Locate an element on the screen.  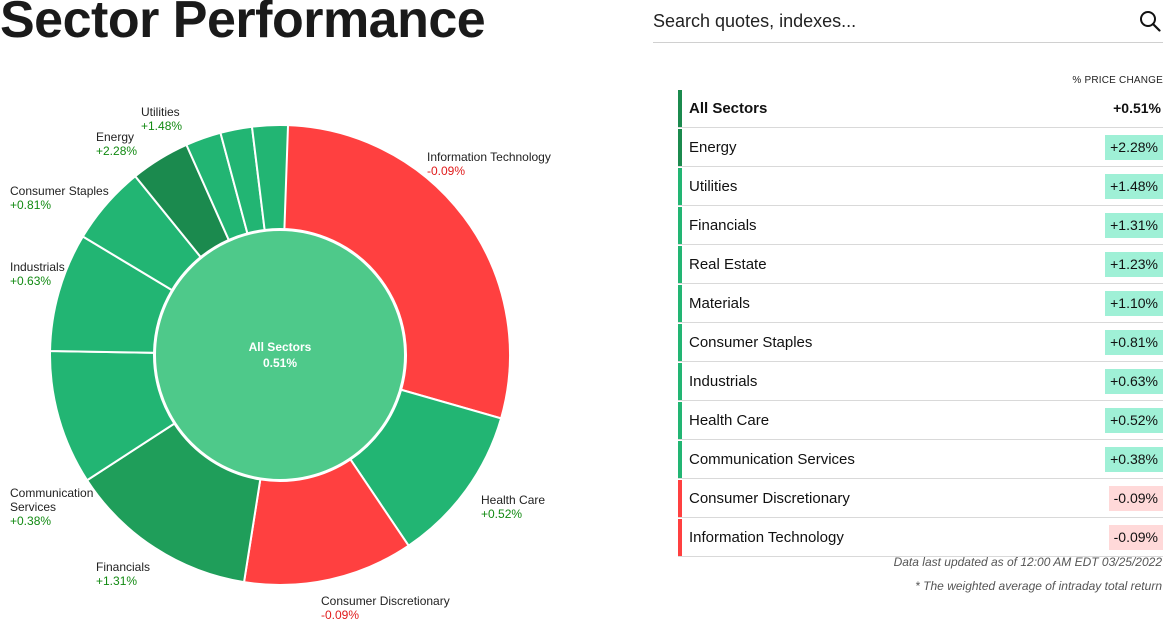
row-value: +0.38% is located at coordinates (1134, 459).